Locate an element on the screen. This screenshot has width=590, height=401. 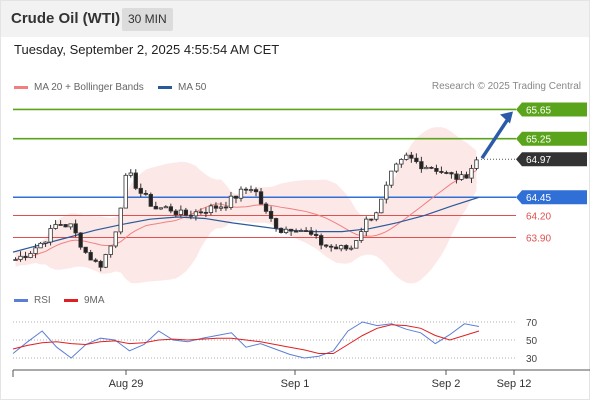
x-axis: Aug 29 Sep 1 Sep 2 Sep 12 is located at coordinates (301, 379).